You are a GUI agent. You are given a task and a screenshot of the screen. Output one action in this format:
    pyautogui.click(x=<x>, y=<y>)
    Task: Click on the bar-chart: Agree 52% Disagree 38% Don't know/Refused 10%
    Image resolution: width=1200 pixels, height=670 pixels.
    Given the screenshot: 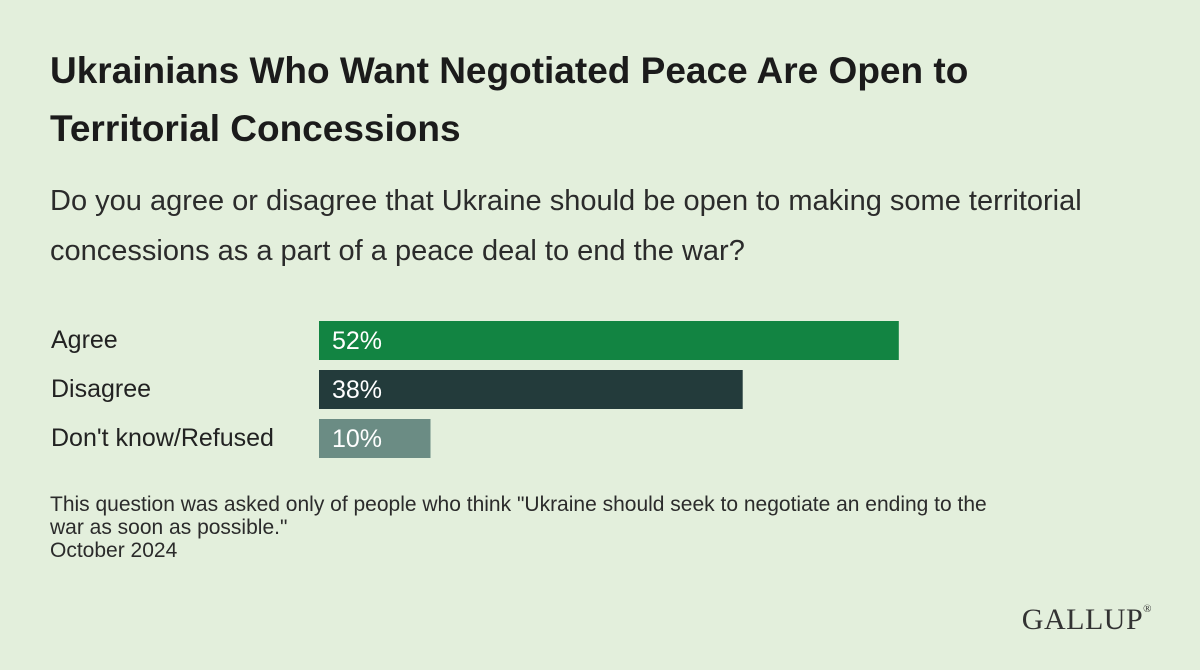 What is the action you would take?
    pyautogui.click(x=475, y=389)
    